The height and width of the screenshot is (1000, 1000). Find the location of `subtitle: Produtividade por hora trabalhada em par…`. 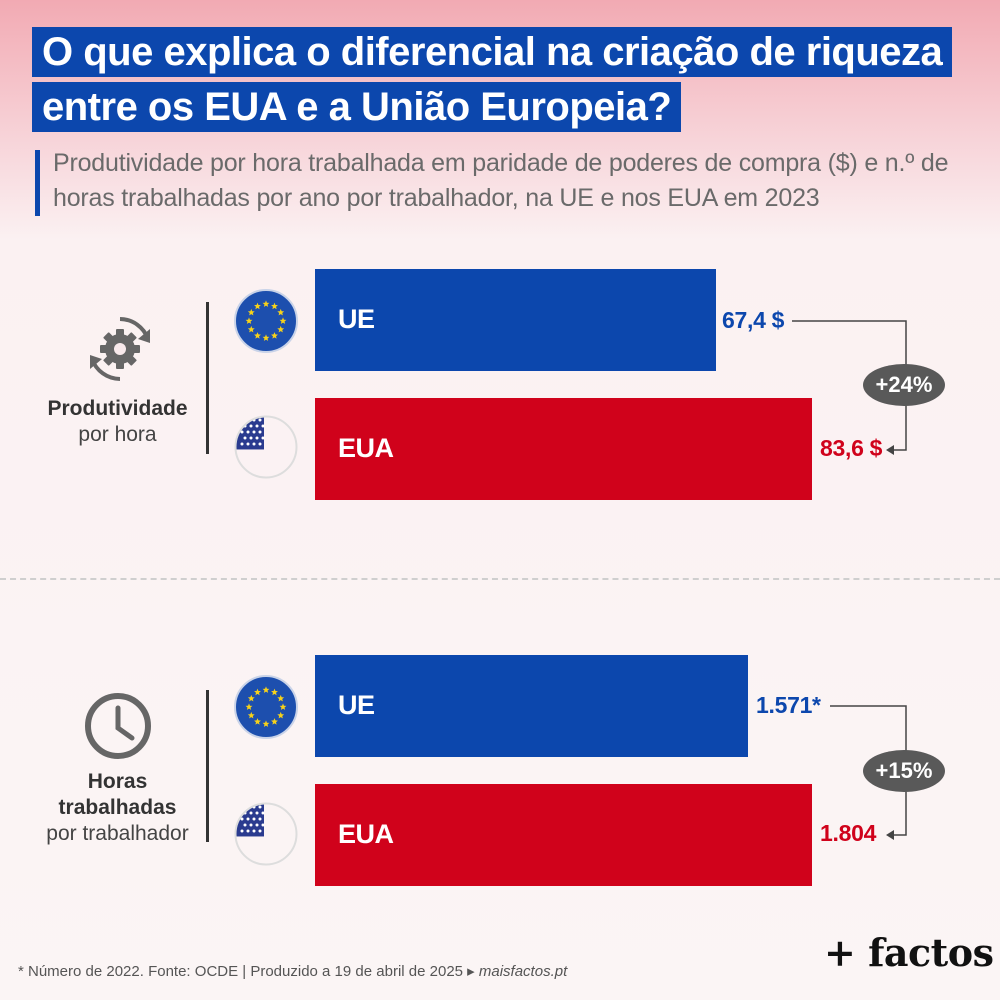

subtitle: Produtividade por hora trabalhada em par… is located at coordinates (501, 180).